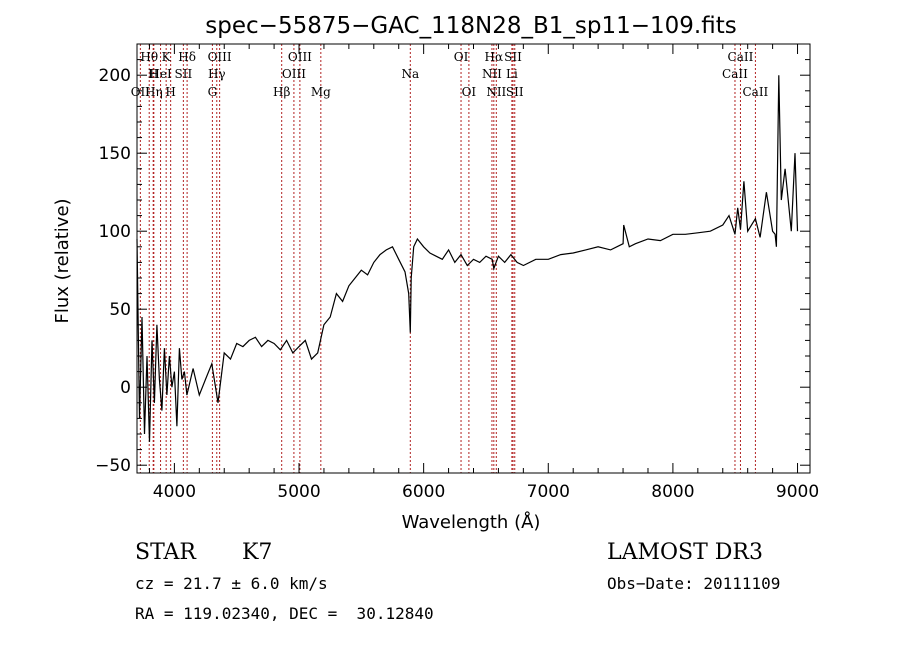  What do you see at coordinates (494, 57) in the screenshot?
I see `line-label: Hα` at bounding box center [494, 57].